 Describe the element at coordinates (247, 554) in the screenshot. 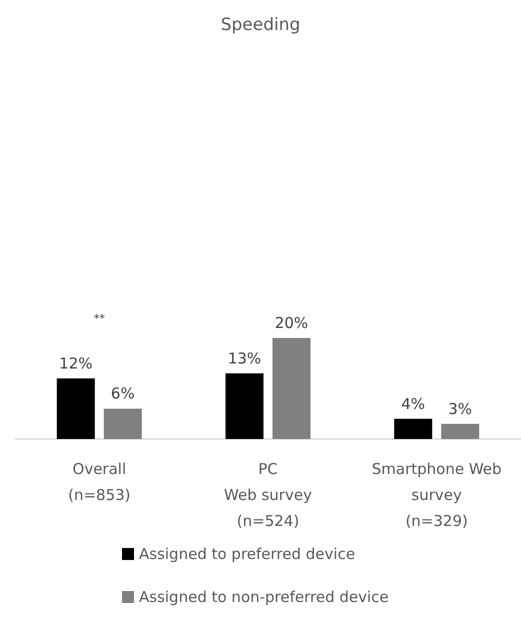

I see `legend-label: Assigned to preferred device` at that location.